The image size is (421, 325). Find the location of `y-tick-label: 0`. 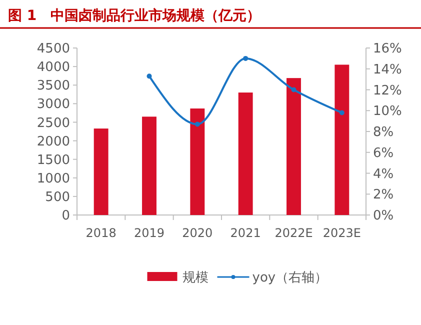

y-tick-label: 0 is located at coordinates (66, 216).